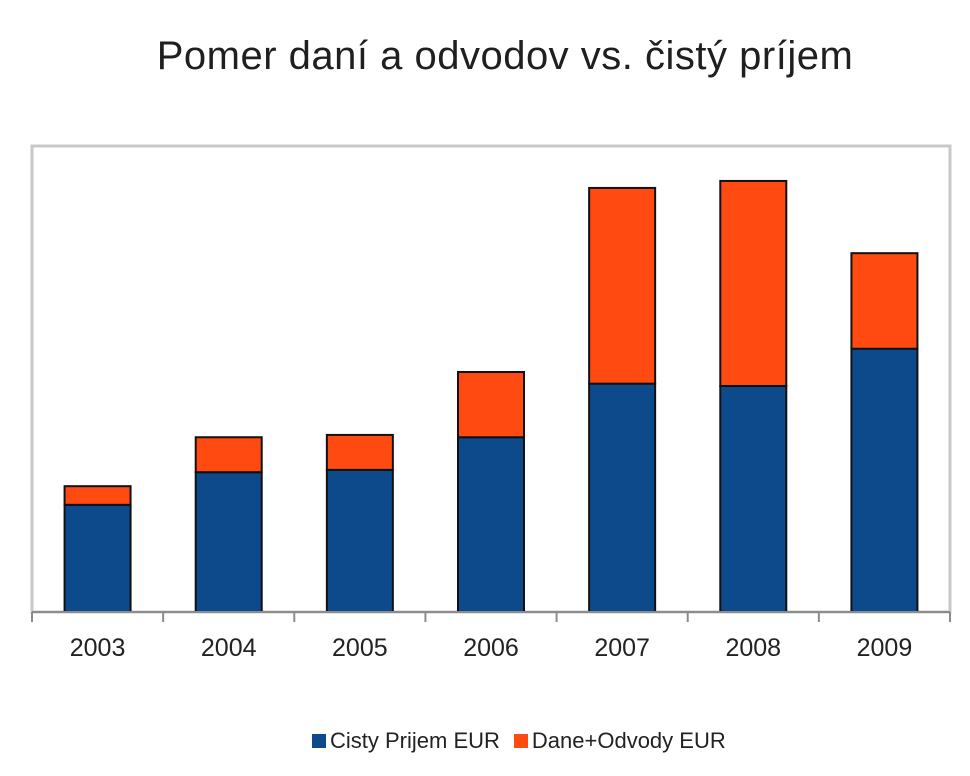  Describe the element at coordinates (319, 741) in the screenshot. I see `legend-swatch-cisty-prijem` at that location.